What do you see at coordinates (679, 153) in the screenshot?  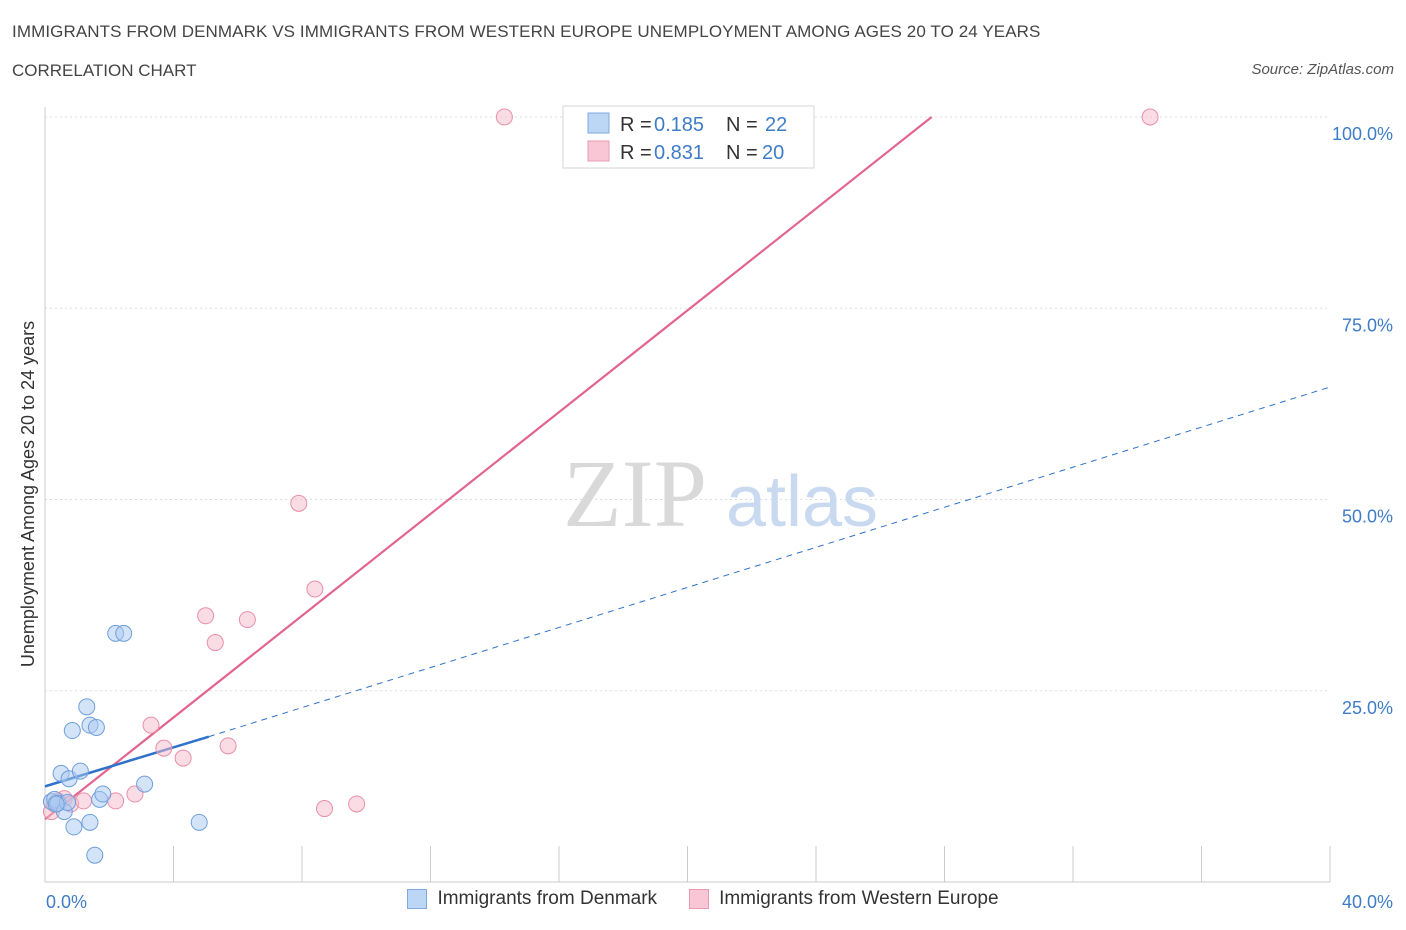 I see `legend-r-value-western-europe: 0.831` at bounding box center [679, 153].